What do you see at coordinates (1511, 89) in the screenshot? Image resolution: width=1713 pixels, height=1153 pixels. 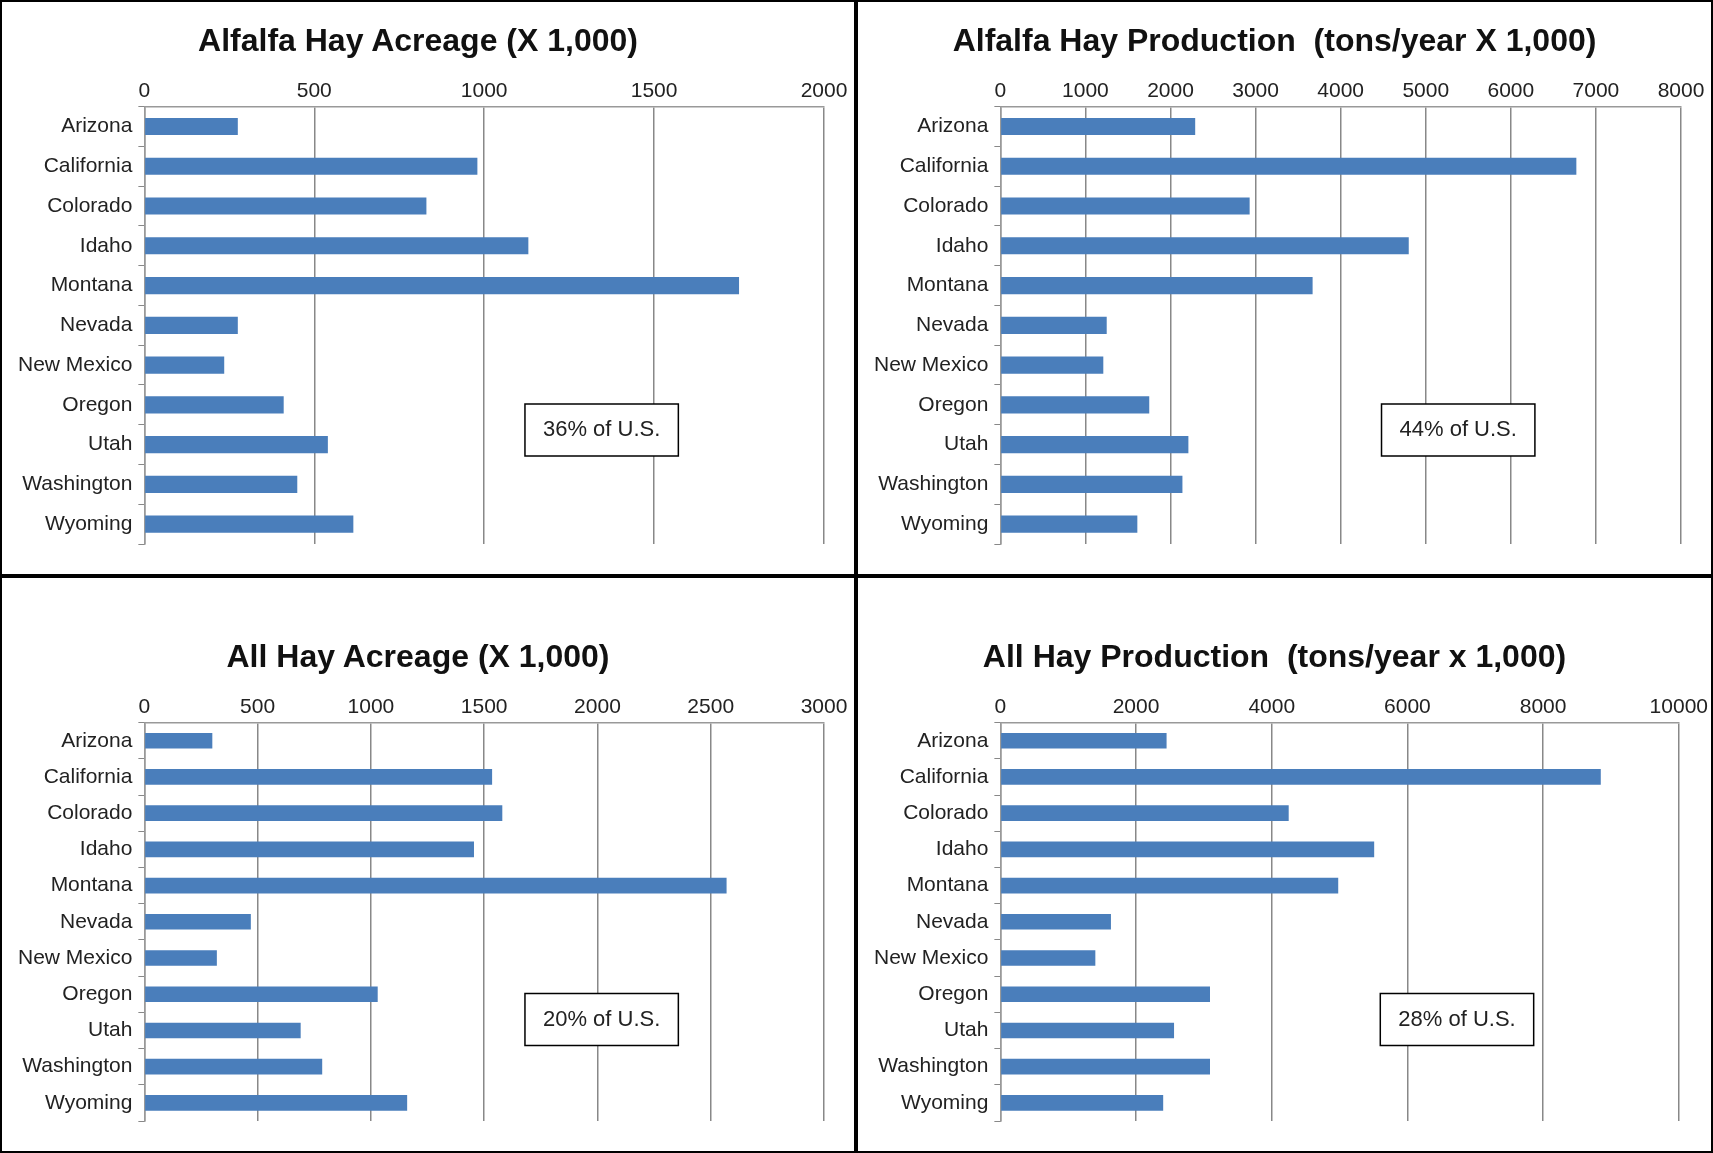 I see `x-tick-label: 6000` at bounding box center [1511, 89].